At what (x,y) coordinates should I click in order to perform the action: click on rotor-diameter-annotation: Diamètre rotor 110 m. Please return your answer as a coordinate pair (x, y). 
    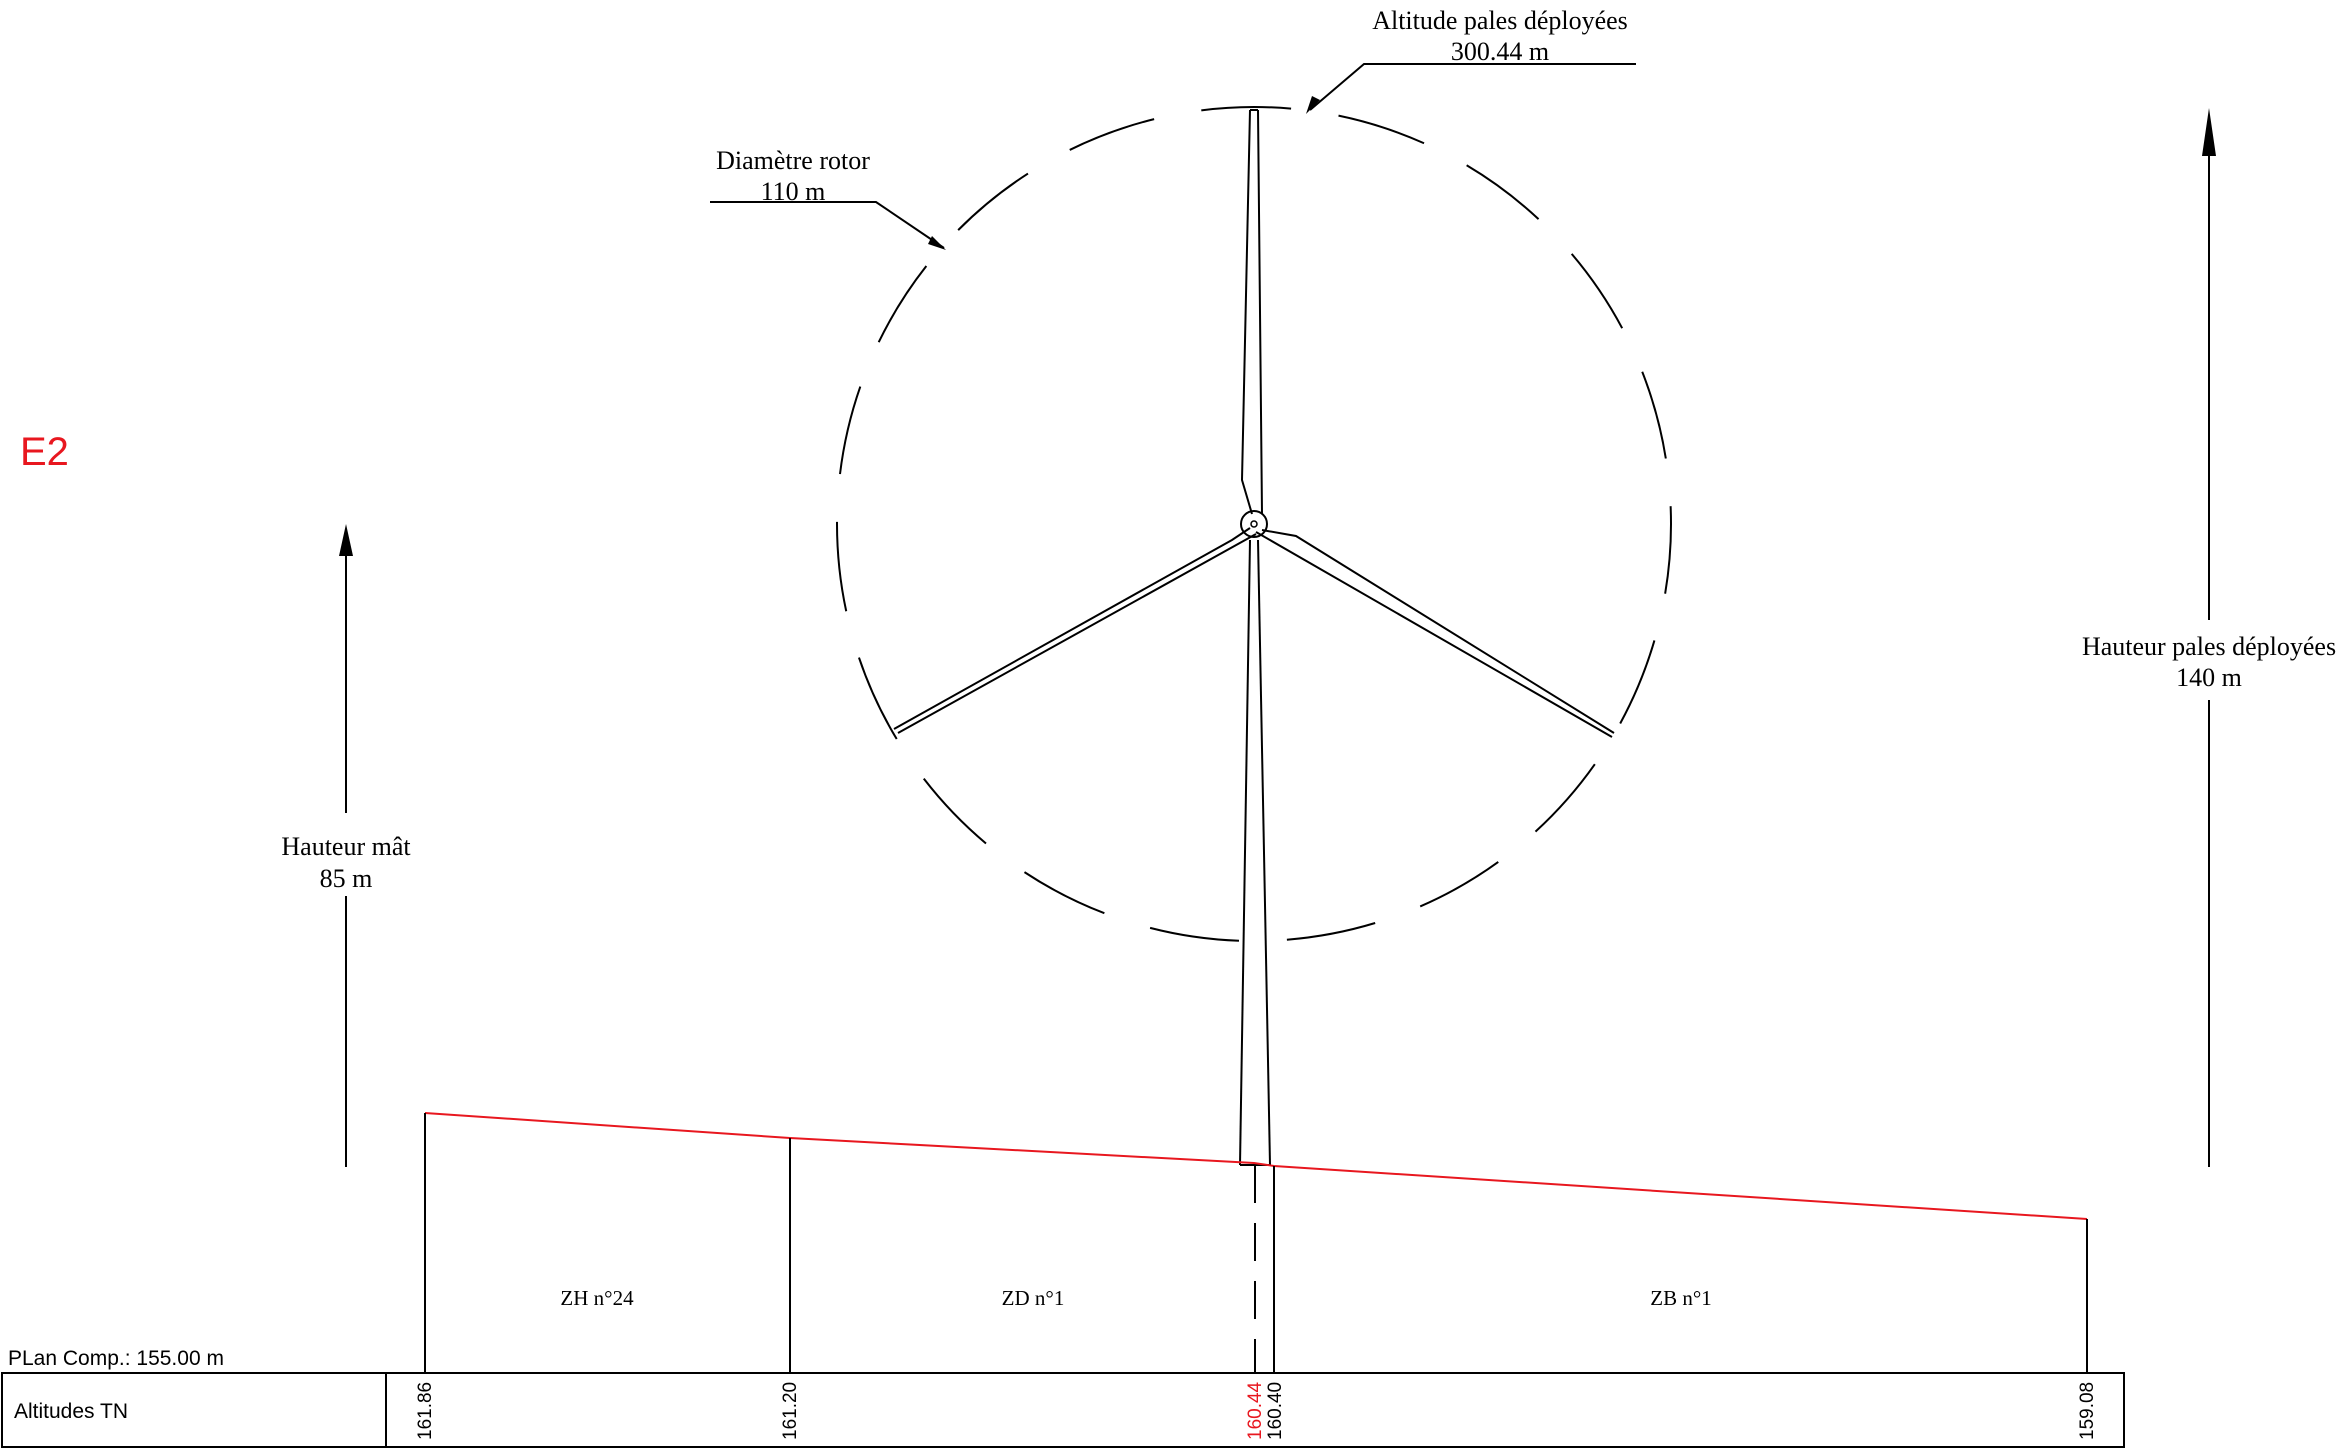
    Looking at the image, I should click on (828, 198).